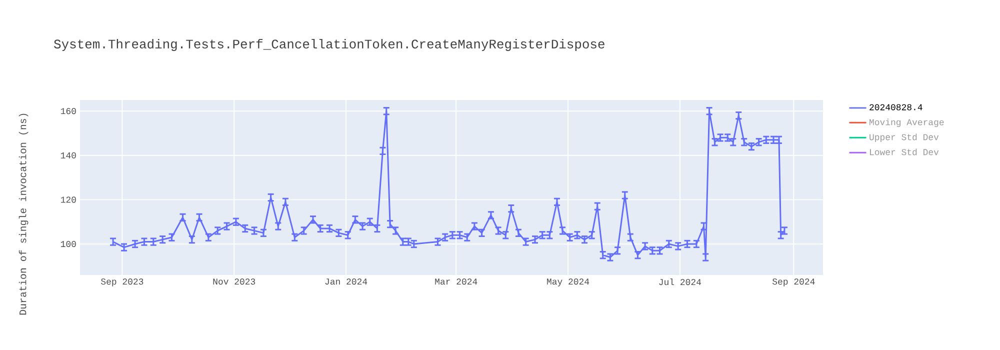 The image size is (1000, 350). What do you see at coordinates (680, 282) in the screenshot?
I see `x-tick-label: Jul 2024` at bounding box center [680, 282].